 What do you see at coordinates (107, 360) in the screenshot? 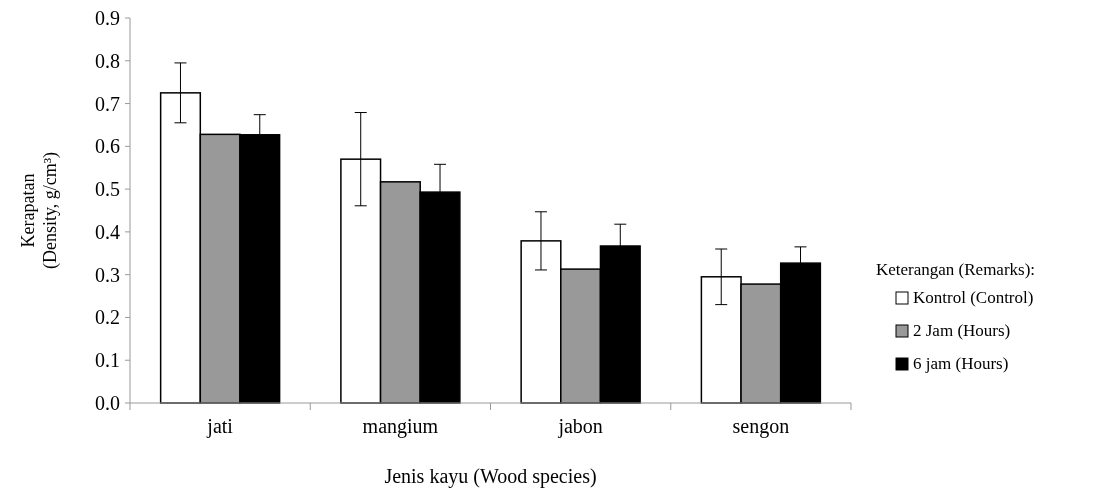
I see `y-tick-label: 0.1` at bounding box center [107, 360].